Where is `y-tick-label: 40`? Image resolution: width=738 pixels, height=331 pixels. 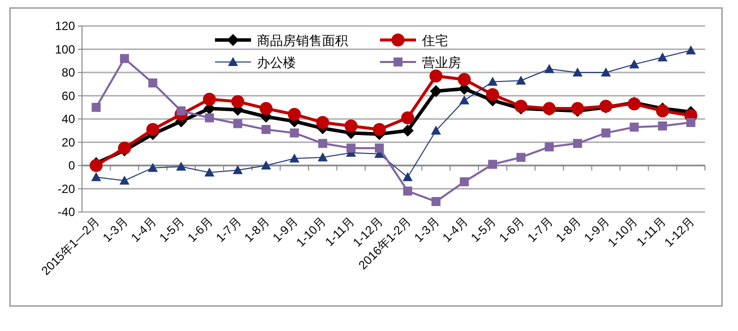
y-tick-label: 40 is located at coordinates (69, 119).